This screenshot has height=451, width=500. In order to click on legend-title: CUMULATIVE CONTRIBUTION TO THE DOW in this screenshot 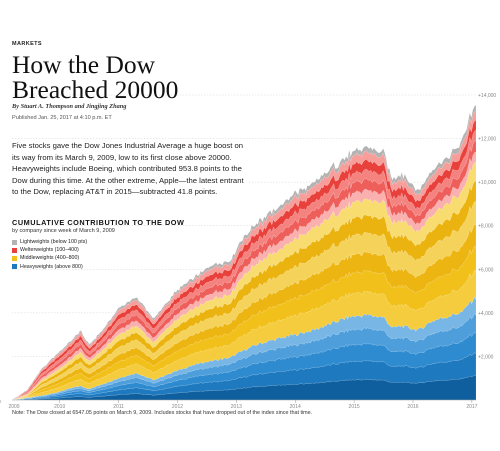, I will do `click(98, 222)`.